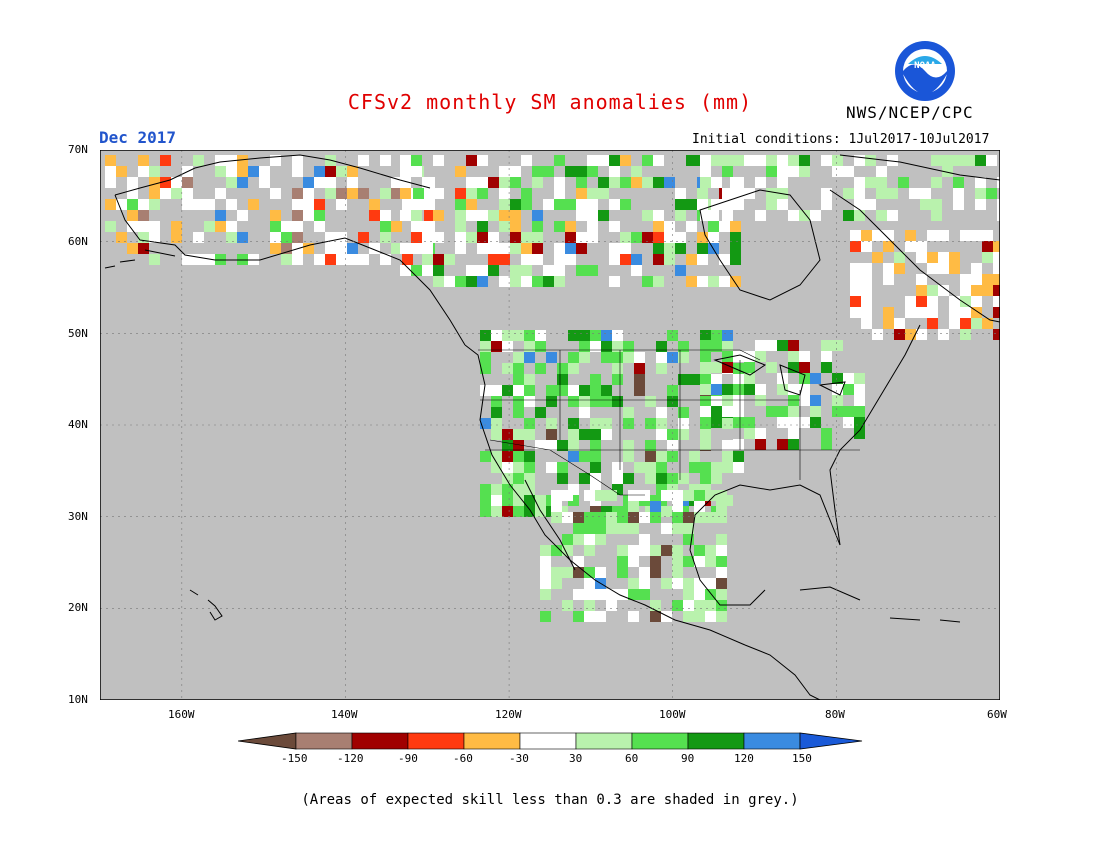 The height and width of the screenshot is (850, 1100). I want to click on lat-label-70n: 70N, so click(78, 149).